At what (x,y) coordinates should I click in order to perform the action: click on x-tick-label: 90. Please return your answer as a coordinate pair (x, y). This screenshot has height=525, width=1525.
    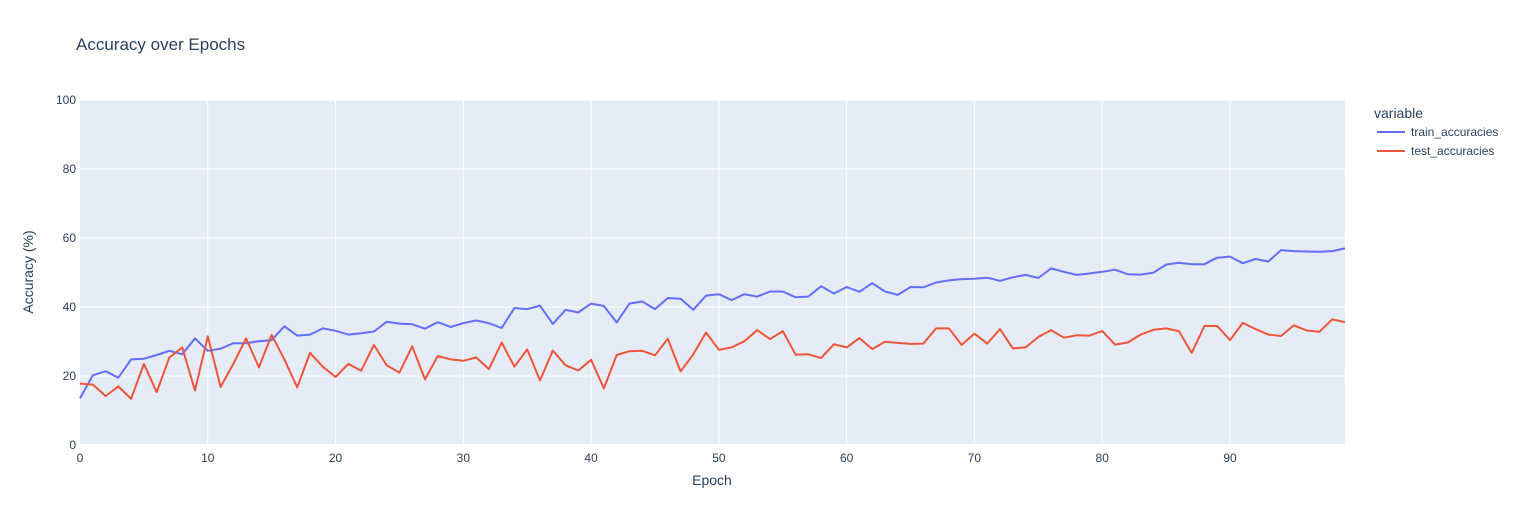
    Looking at the image, I should click on (1230, 458).